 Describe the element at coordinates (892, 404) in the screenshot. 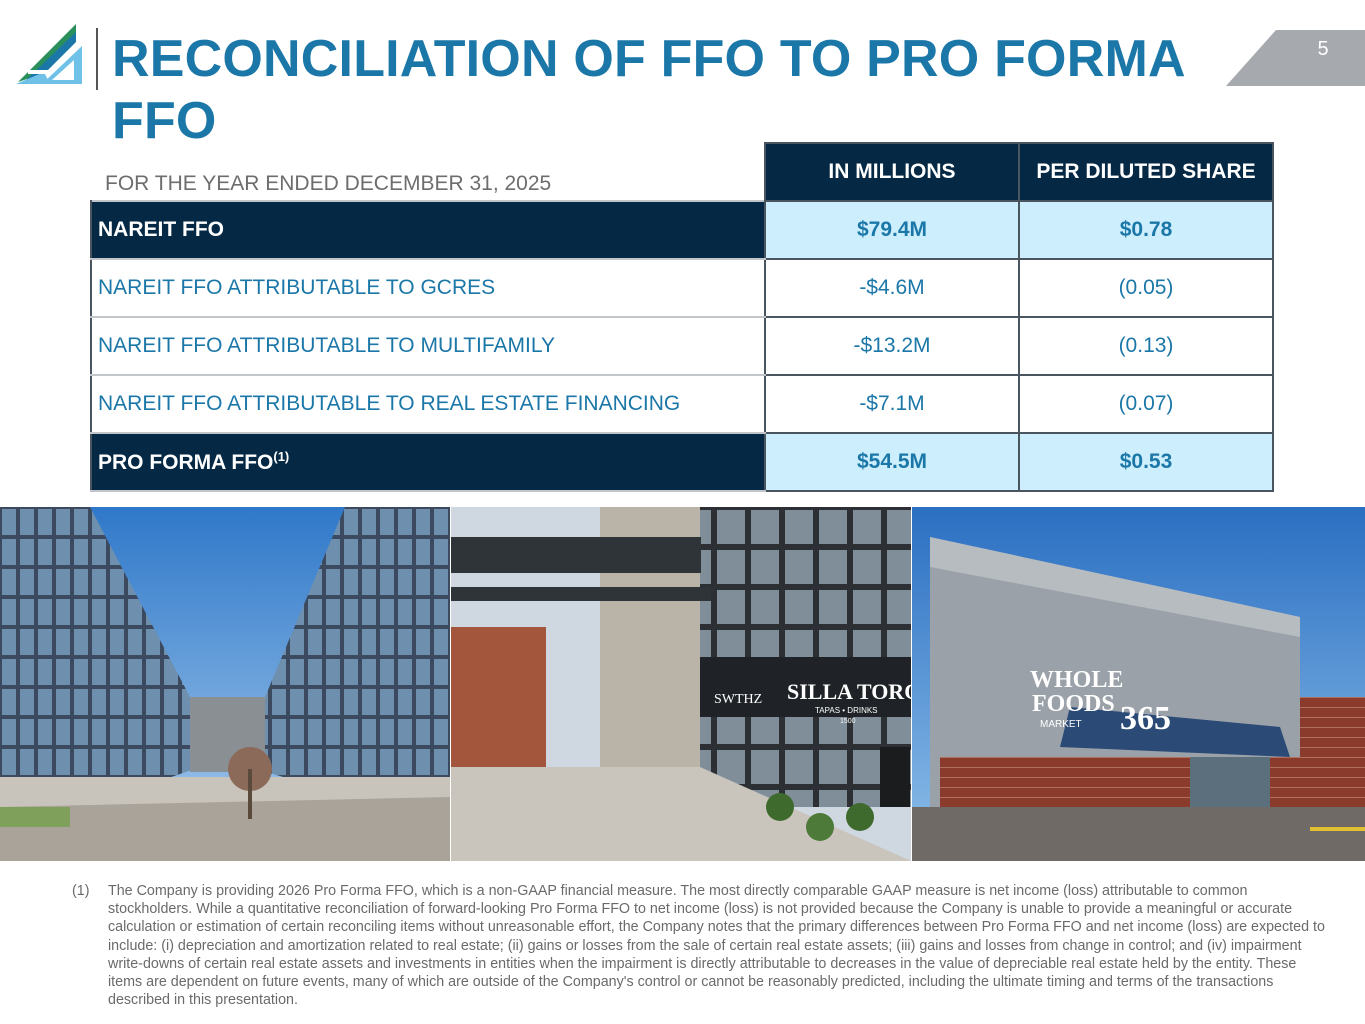

I see `row-value-millions: -$7.1M` at that location.